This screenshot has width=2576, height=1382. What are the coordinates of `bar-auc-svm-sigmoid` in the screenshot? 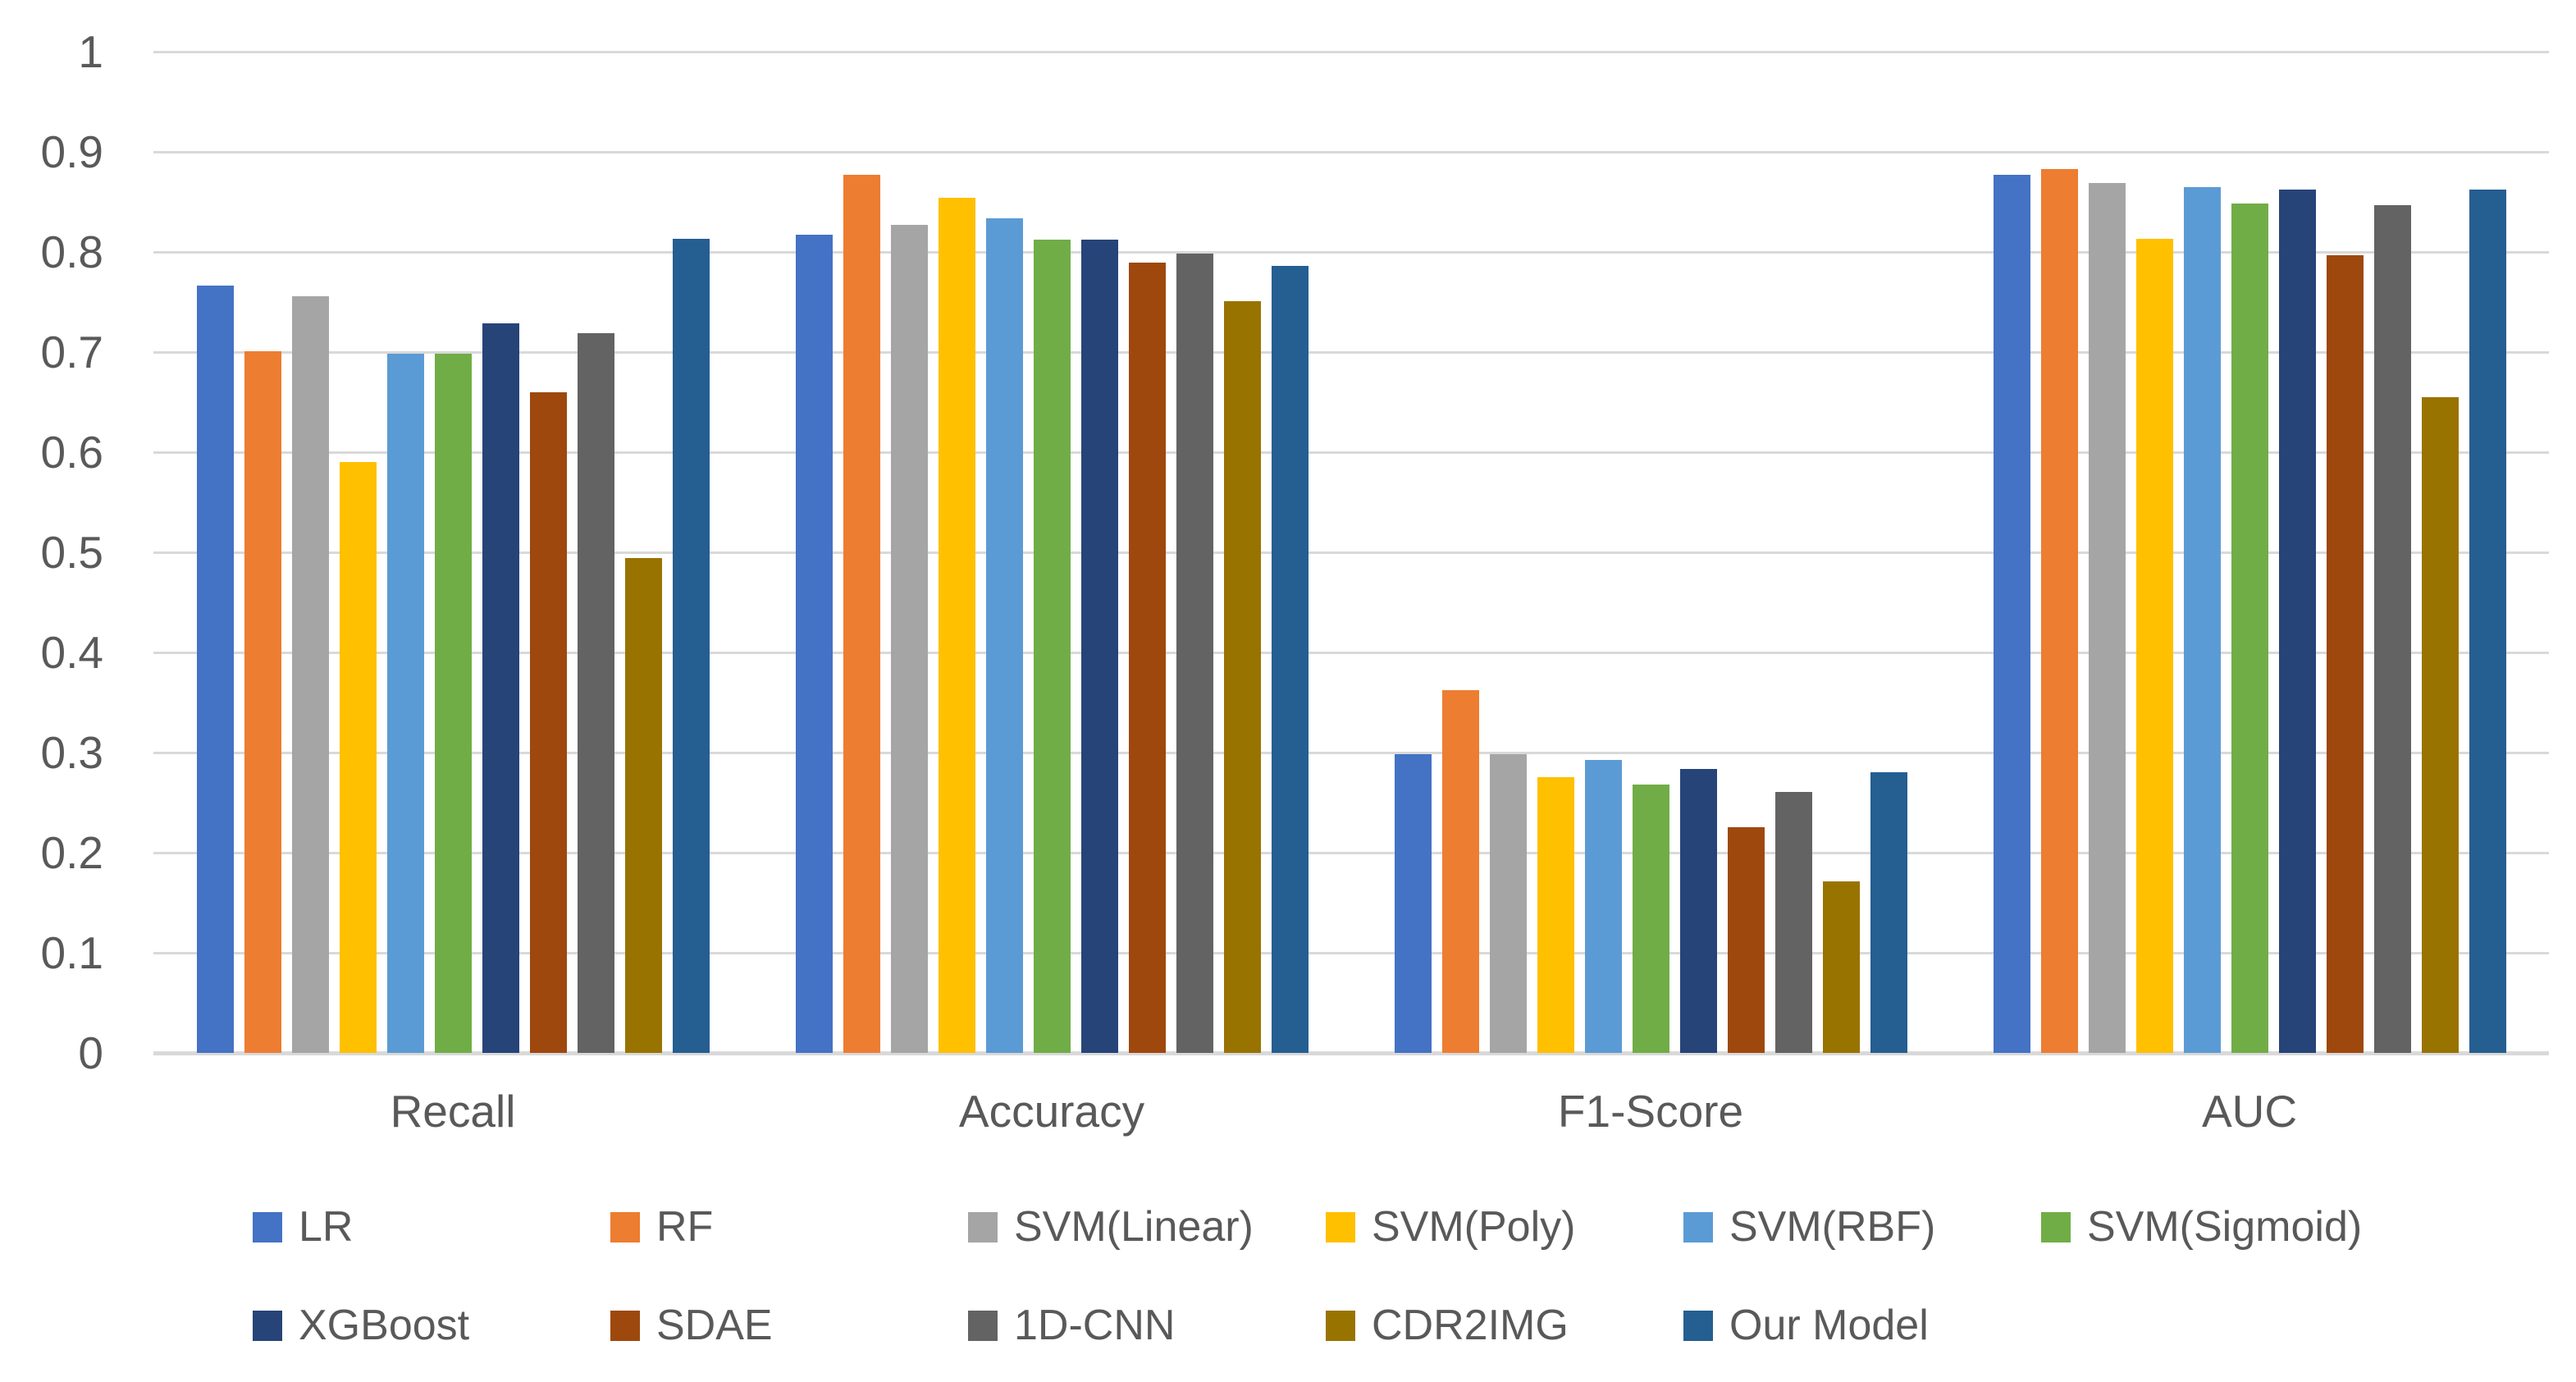 It's located at (2249, 628).